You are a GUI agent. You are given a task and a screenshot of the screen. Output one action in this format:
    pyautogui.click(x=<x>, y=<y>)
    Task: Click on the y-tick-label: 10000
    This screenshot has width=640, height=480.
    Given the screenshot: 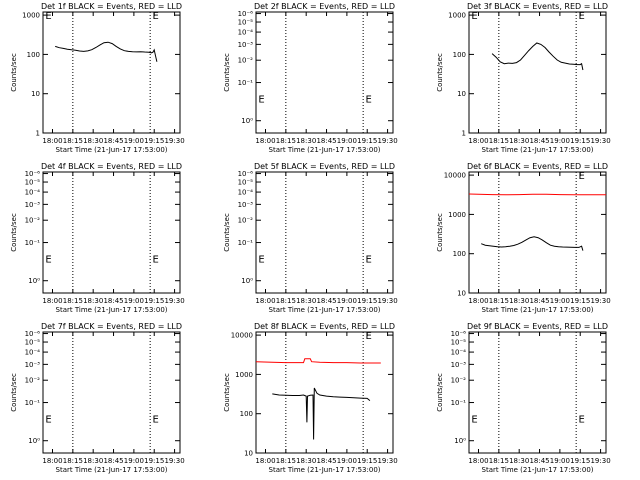 What is the action you would take?
    pyautogui.click(x=455, y=176)
    